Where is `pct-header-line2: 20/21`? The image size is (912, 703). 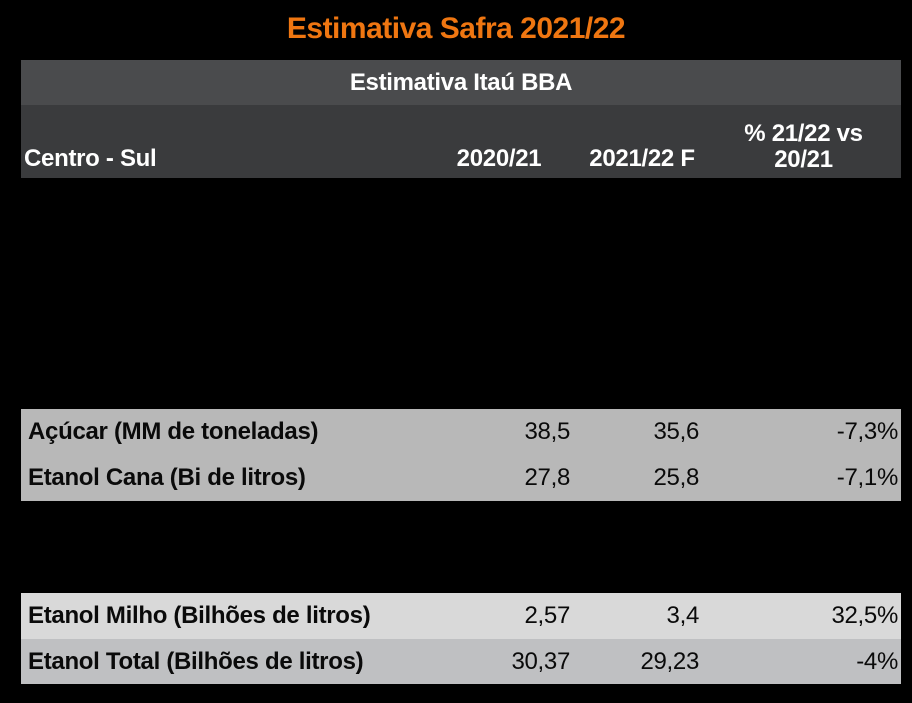 pct-header-line2: 20/21 is located at coordinates (803, 159).